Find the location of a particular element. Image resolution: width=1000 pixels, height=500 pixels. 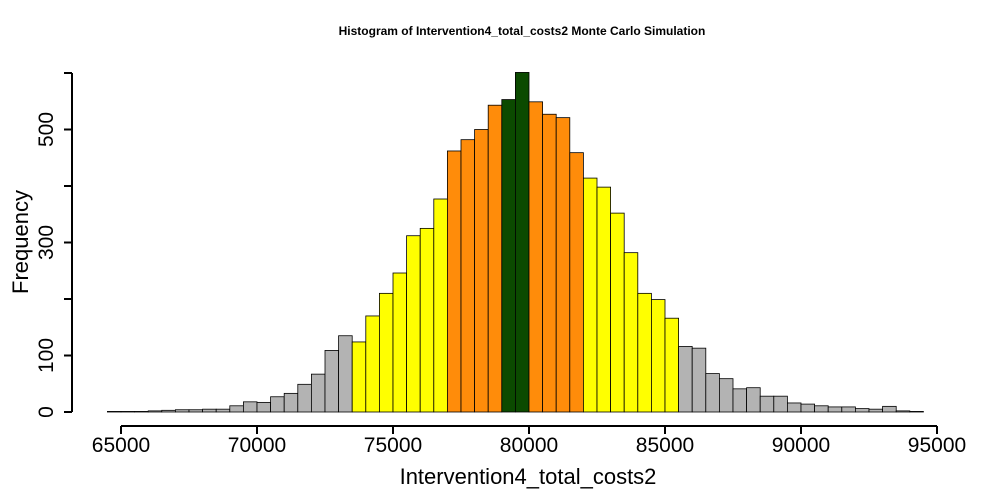

y-axis-label: Frequency is located at coordinates (20, 242).